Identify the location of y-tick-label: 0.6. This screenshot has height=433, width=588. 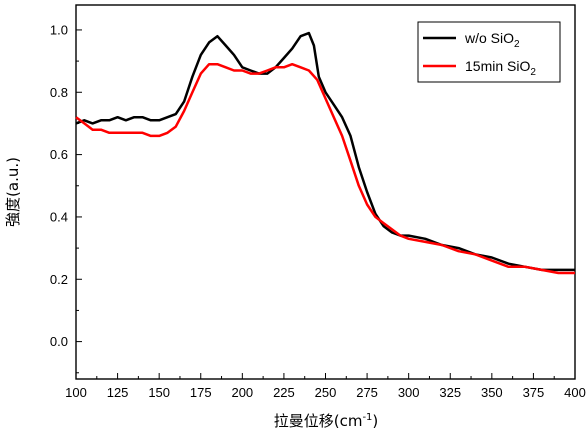
(59, 154).